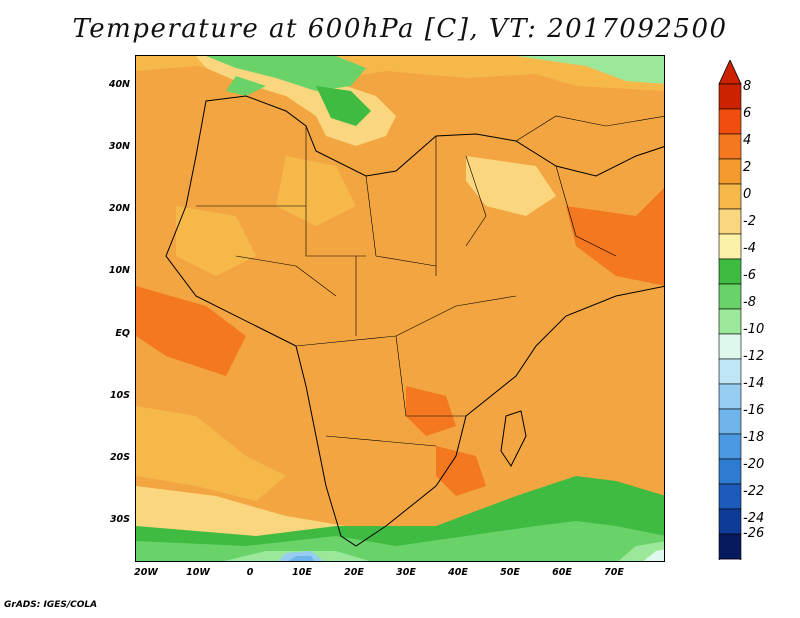  Describe the element at coordinates (250, 572) in the screenshot. I see `lon-label-0: 0` at that location.